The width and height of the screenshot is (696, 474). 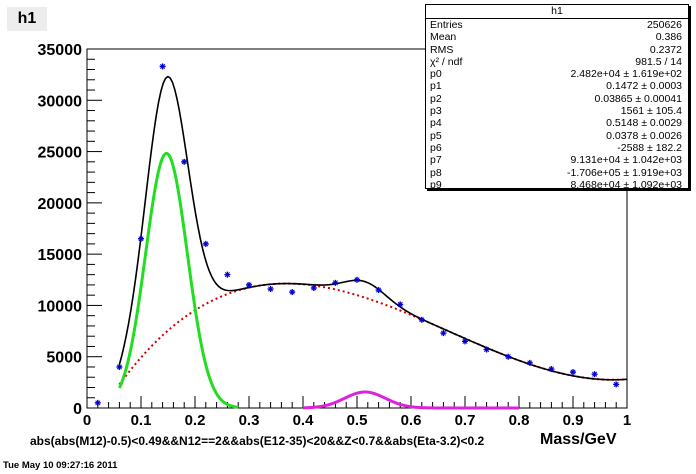 I want to click on stats-row-12: p8 -1.706e+05 ± 1.919e+03, so click(x=557, y=173).